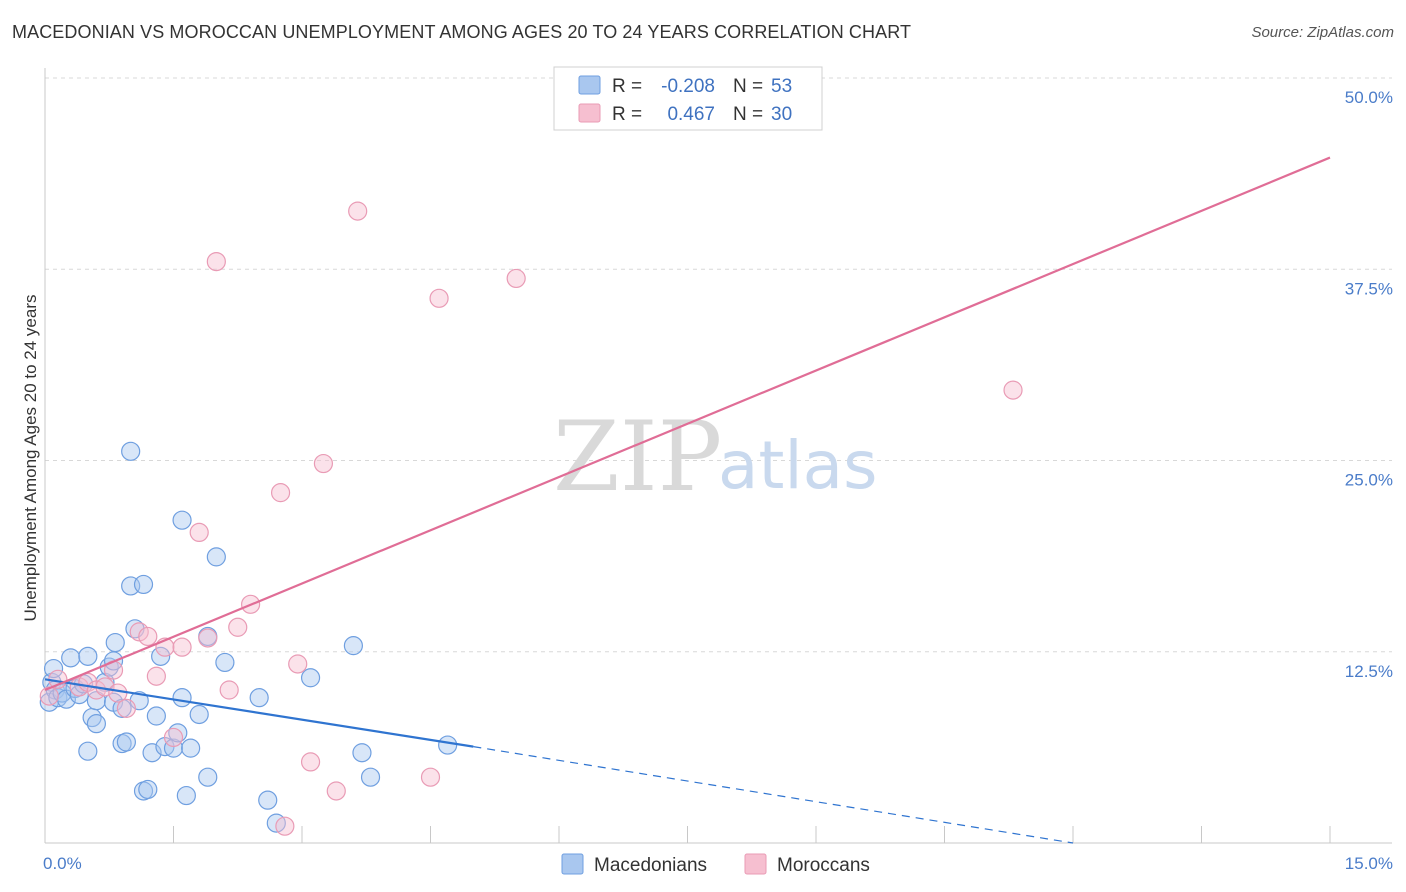  I want to click on watermark: ZIP atlas, so click(715, 457).